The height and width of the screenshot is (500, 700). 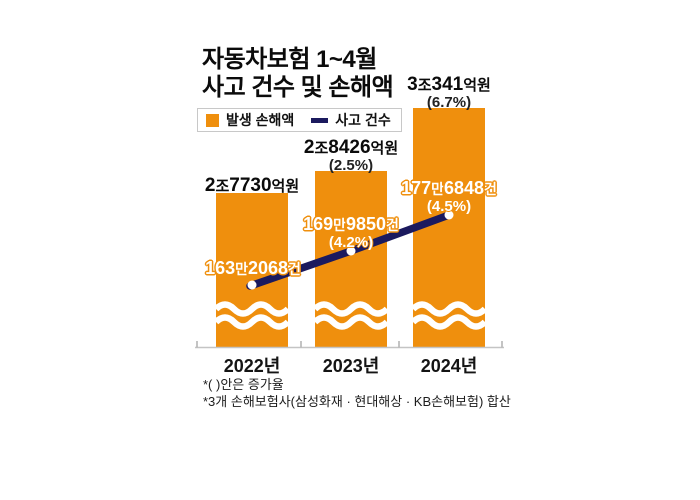 What do you see at coordinates (366, 224) in the screenshot?
I see `cases-value: 9850` at bounding box center [366, 224].